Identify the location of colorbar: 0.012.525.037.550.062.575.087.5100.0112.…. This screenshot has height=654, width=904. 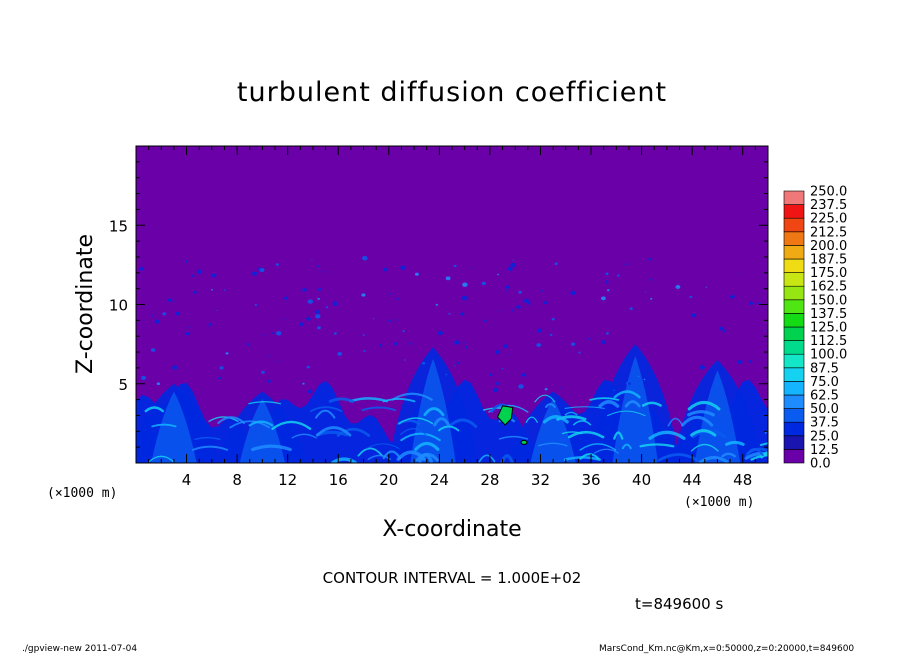
(815, 328).